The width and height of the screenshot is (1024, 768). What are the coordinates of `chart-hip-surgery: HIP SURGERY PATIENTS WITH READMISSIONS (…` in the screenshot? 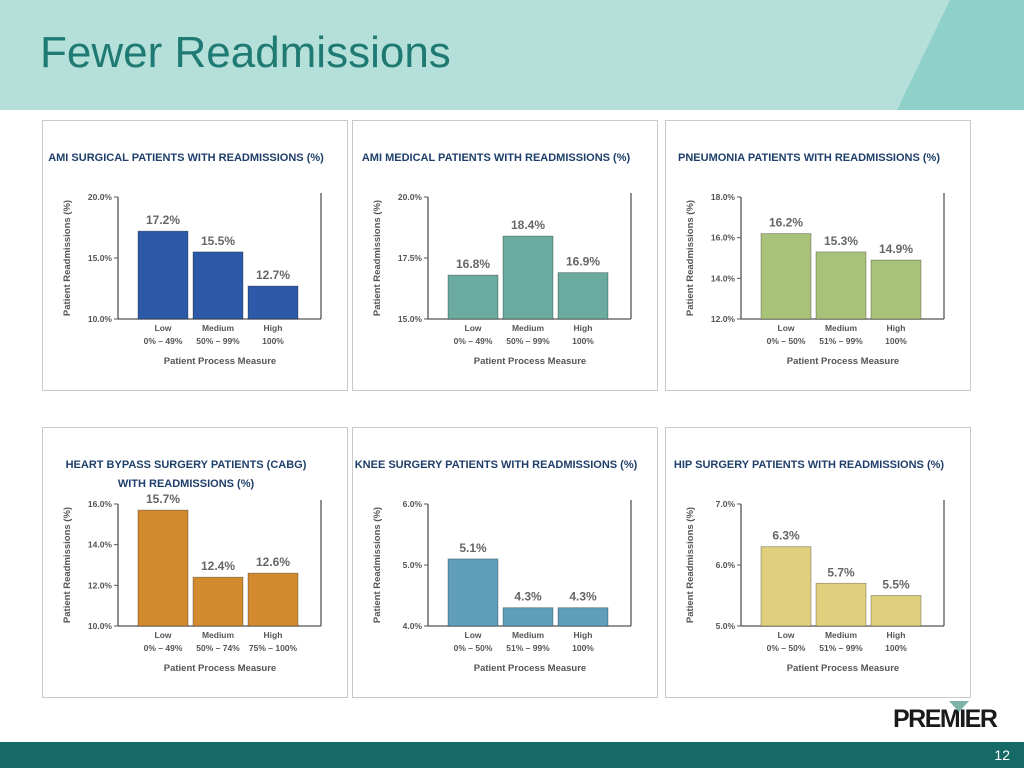 It's located at (818, 562).